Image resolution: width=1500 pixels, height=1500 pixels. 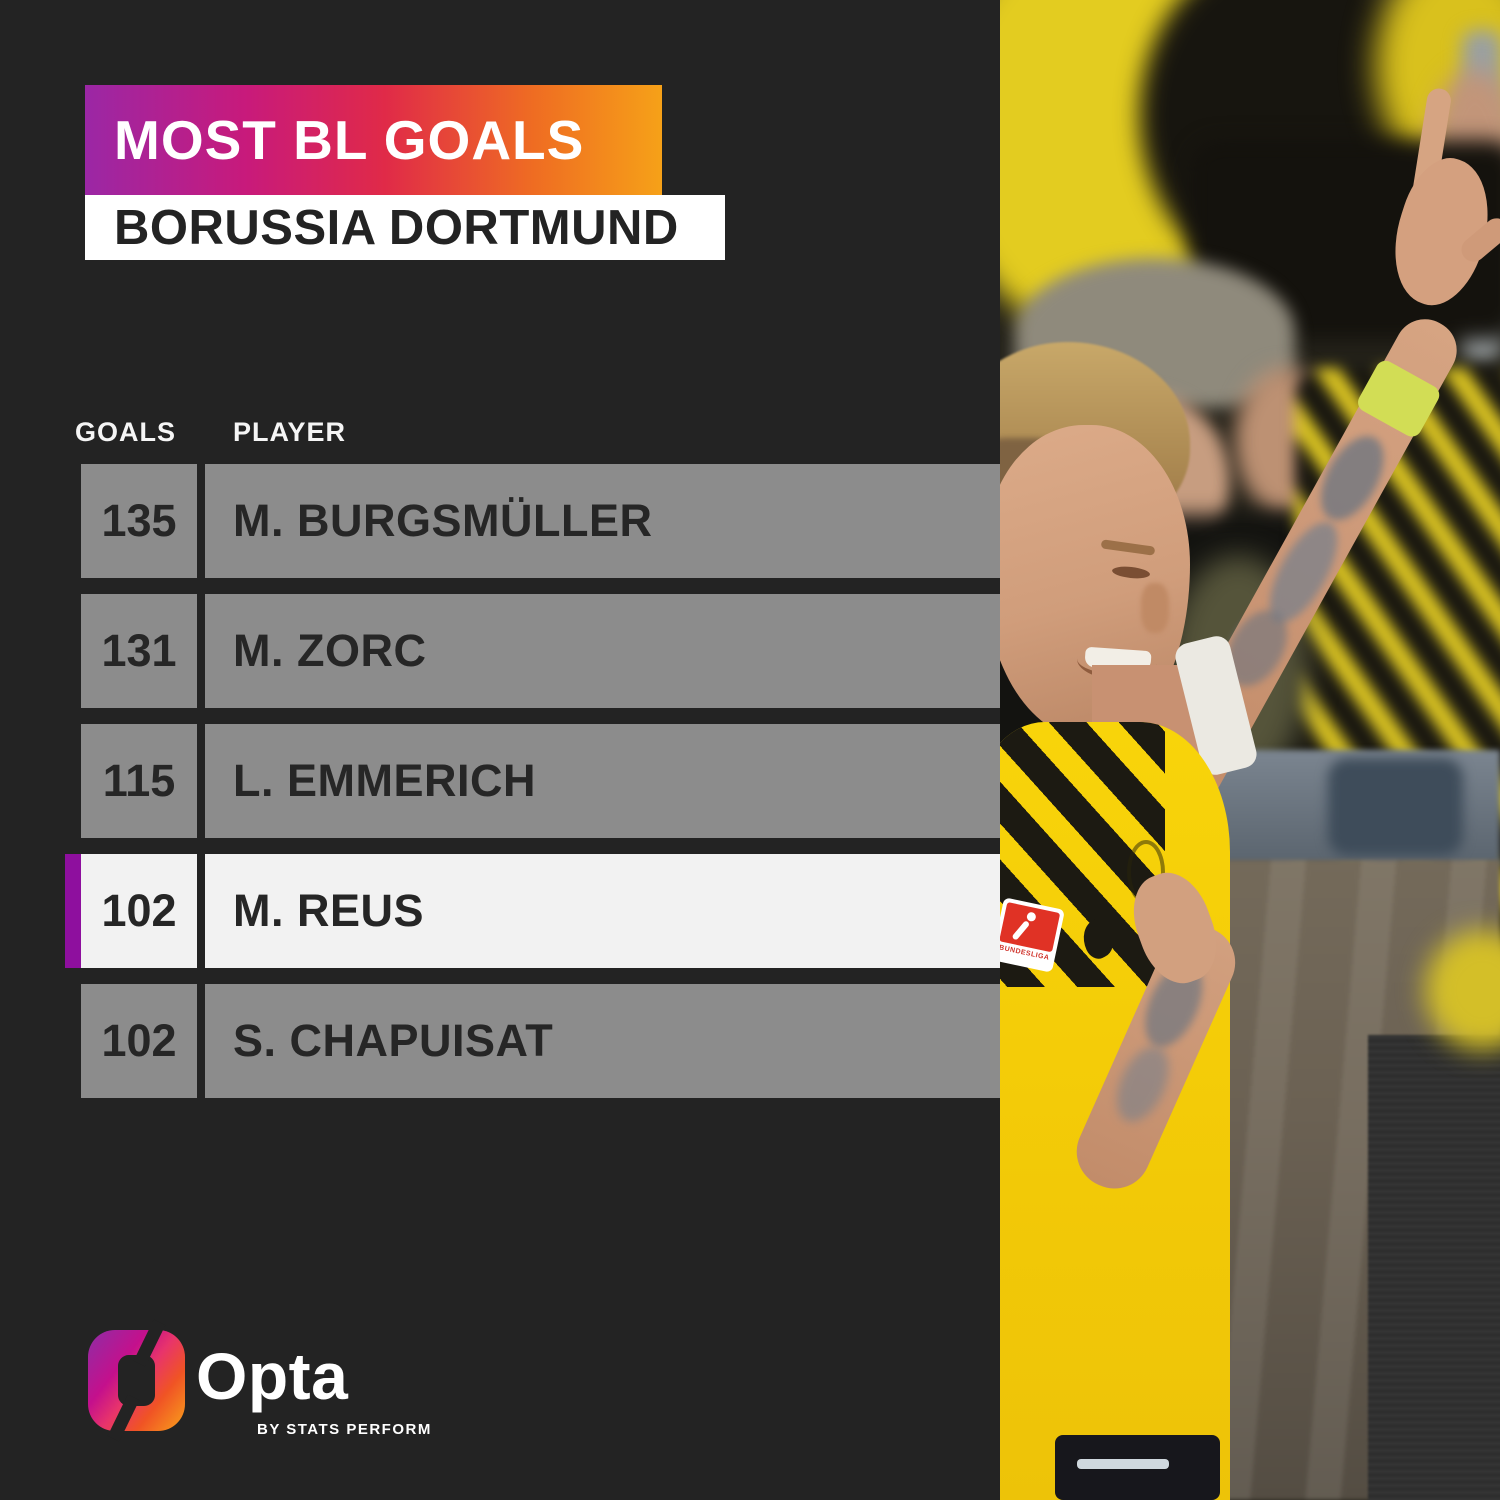 I want to click on opta-logo-cut, so click(x=123, y=1418).